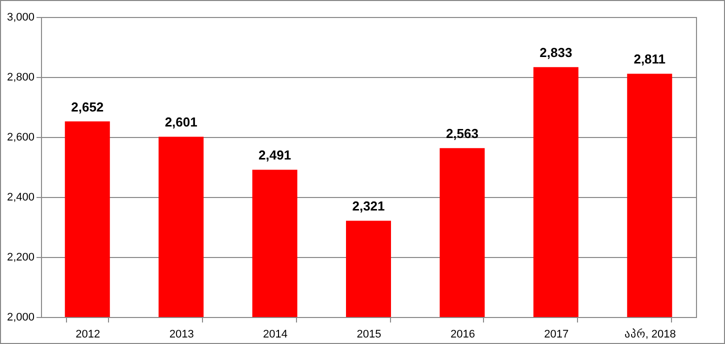  I want to click on data-label: 2,321, so click(368, 206).